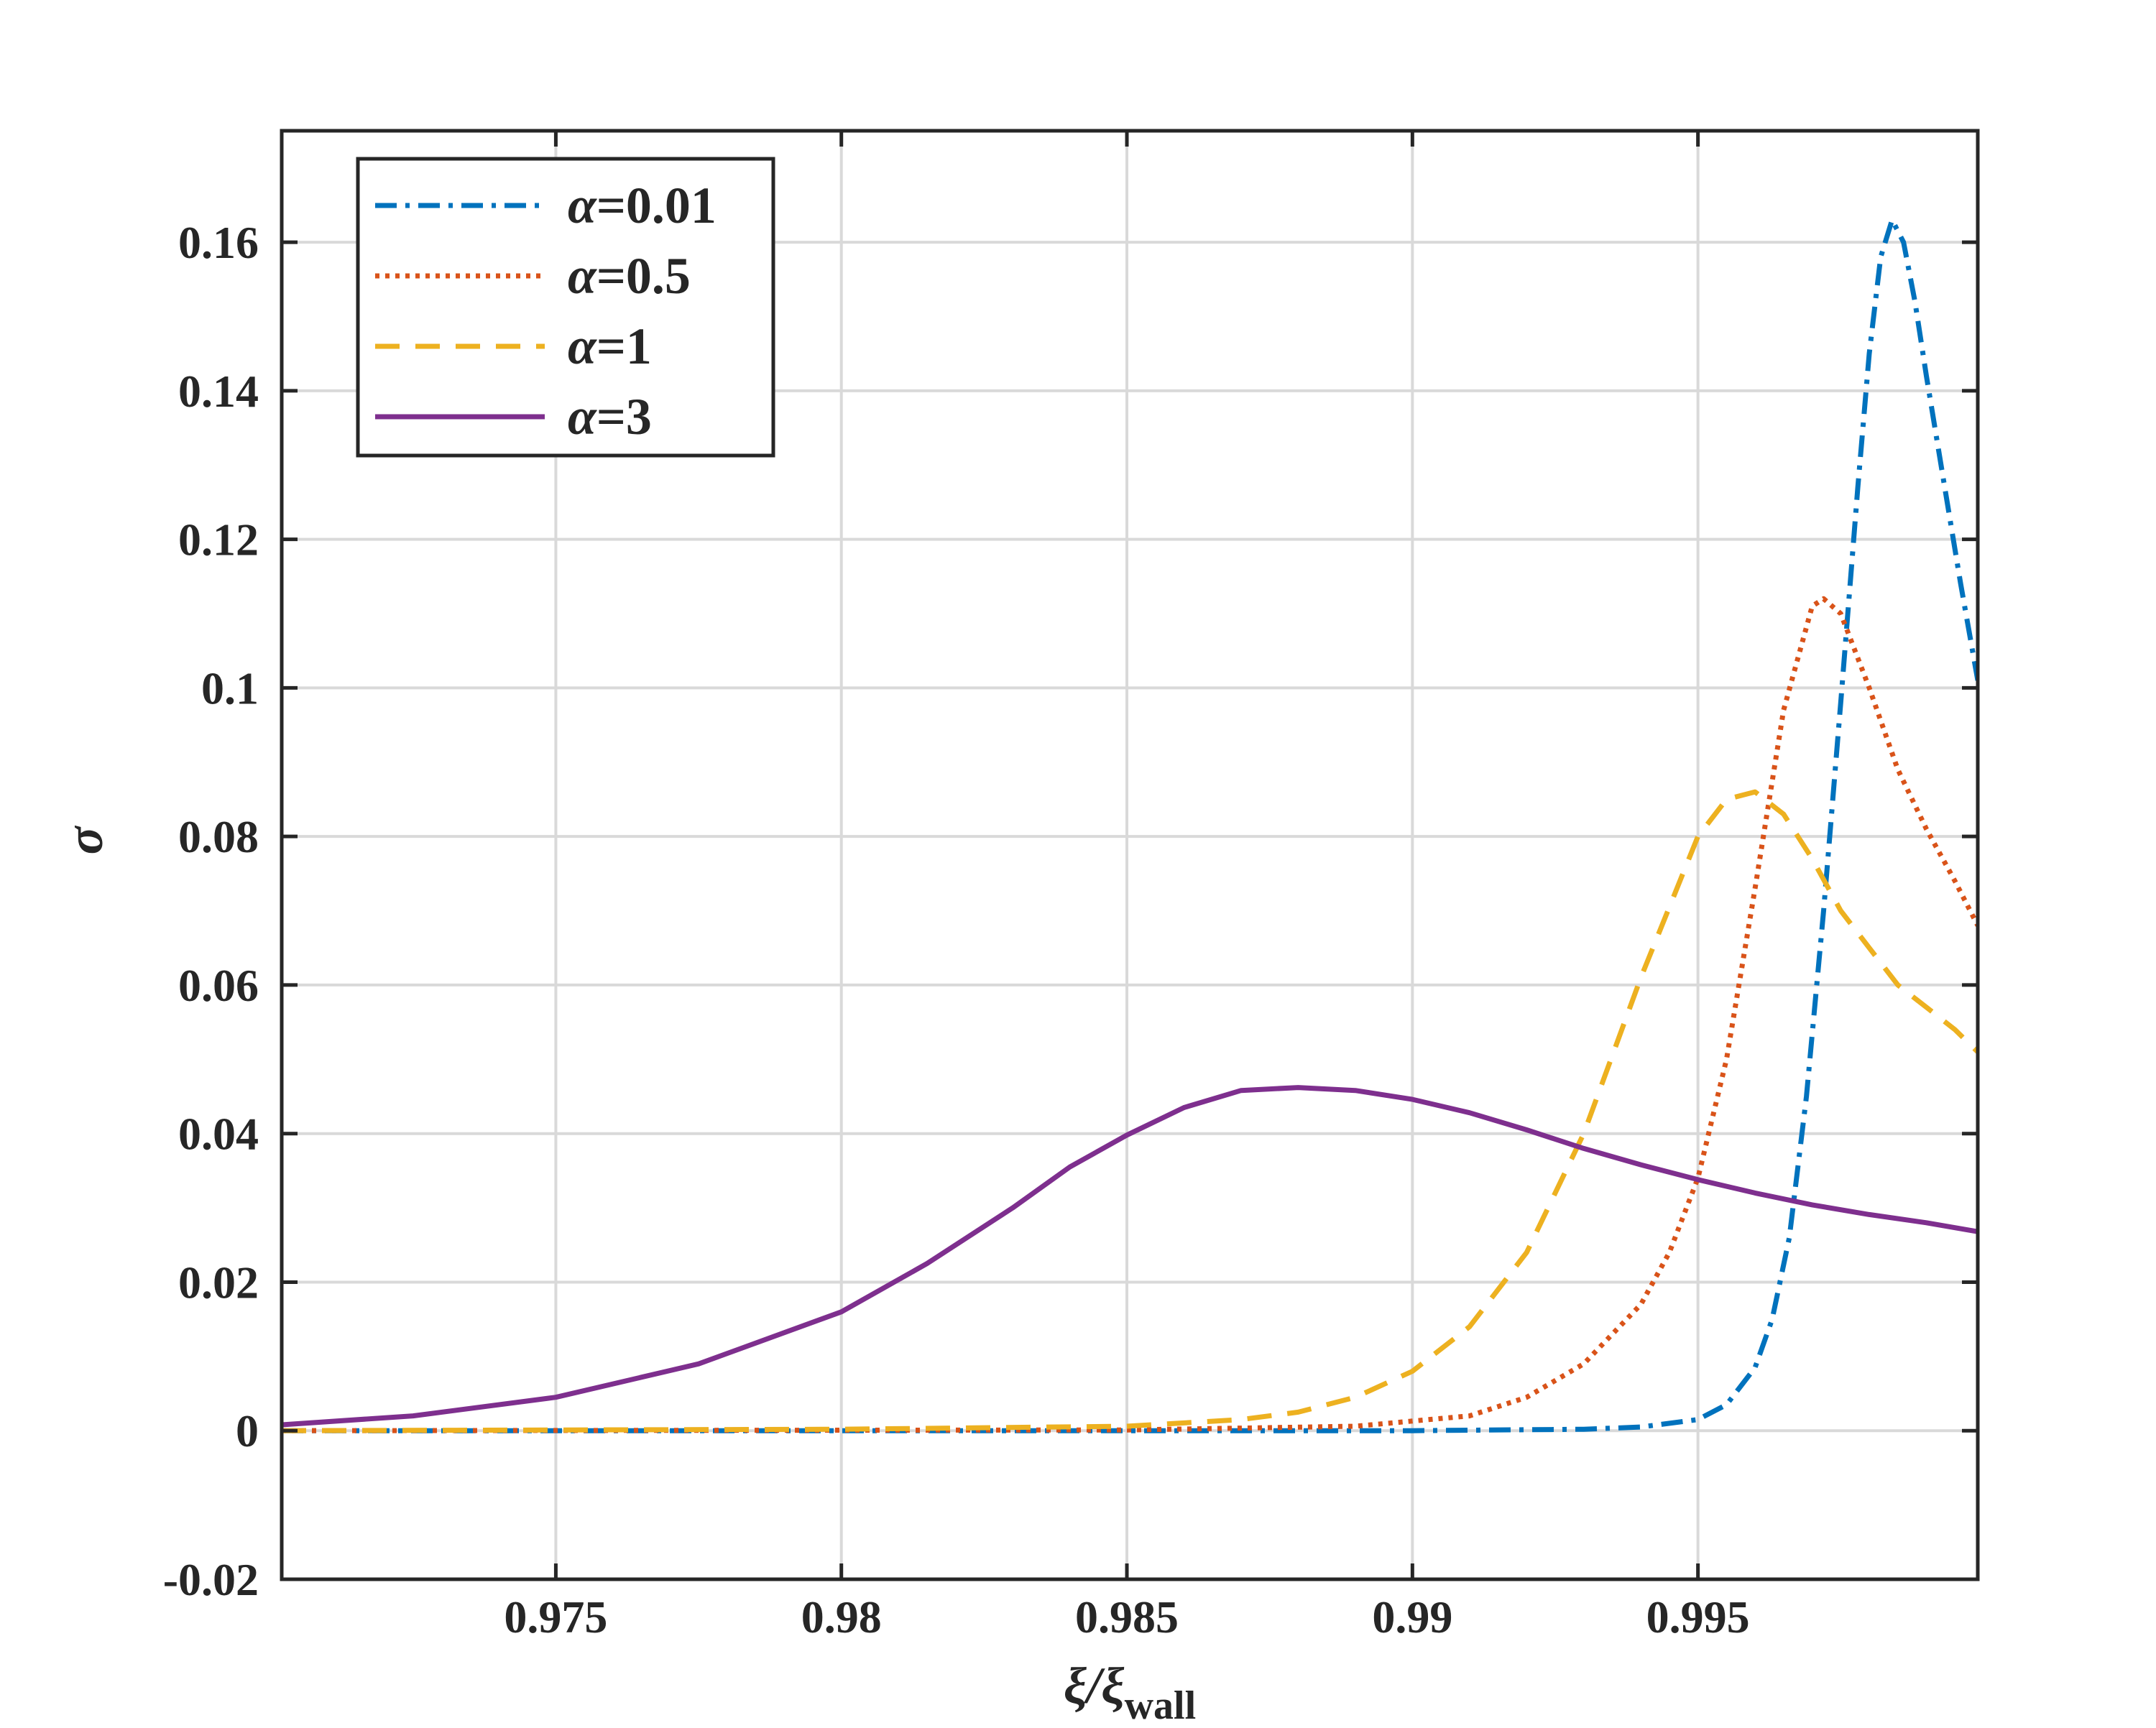  I want to click on x-axis-label-subscript: wall, so click(1161, 1704).